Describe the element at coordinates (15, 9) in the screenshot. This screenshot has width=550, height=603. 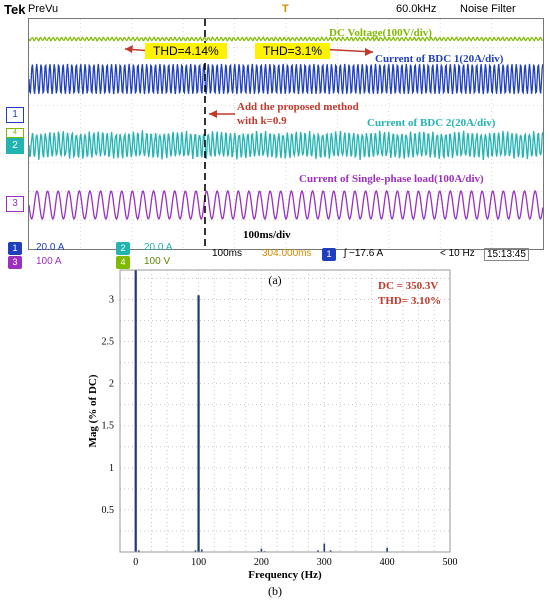
I see `scope-brand: Tek` at that location.